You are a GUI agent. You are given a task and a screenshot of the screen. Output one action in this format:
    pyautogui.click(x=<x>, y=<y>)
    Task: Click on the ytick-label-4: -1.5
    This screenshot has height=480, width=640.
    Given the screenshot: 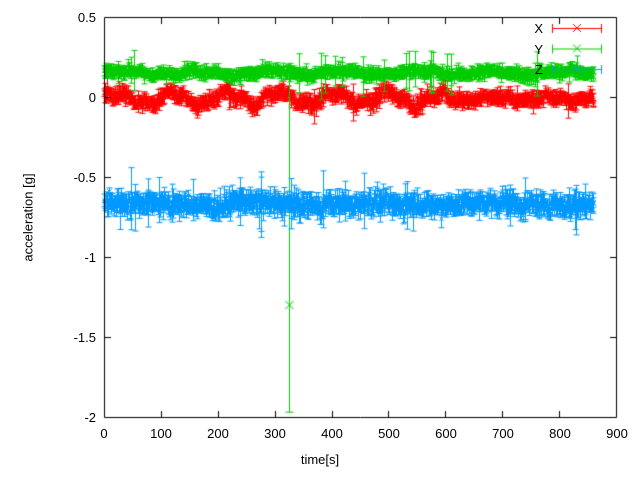 What is the action you would take?
    pyautogui.click(x=84, y=337)
    